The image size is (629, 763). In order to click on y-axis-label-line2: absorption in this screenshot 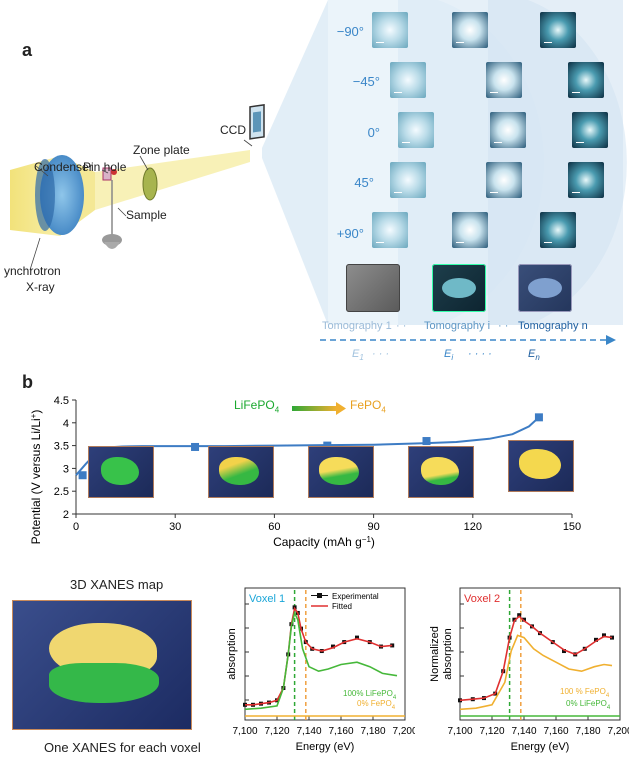, I will do `click(448, 653)`.